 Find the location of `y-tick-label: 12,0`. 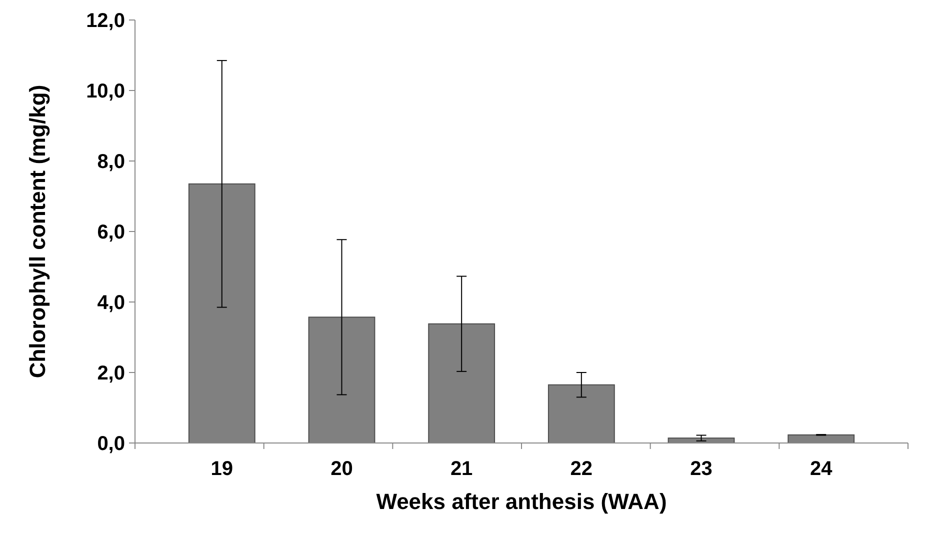

y-tick-label: 12,0 is located at coordinates (105, 21).